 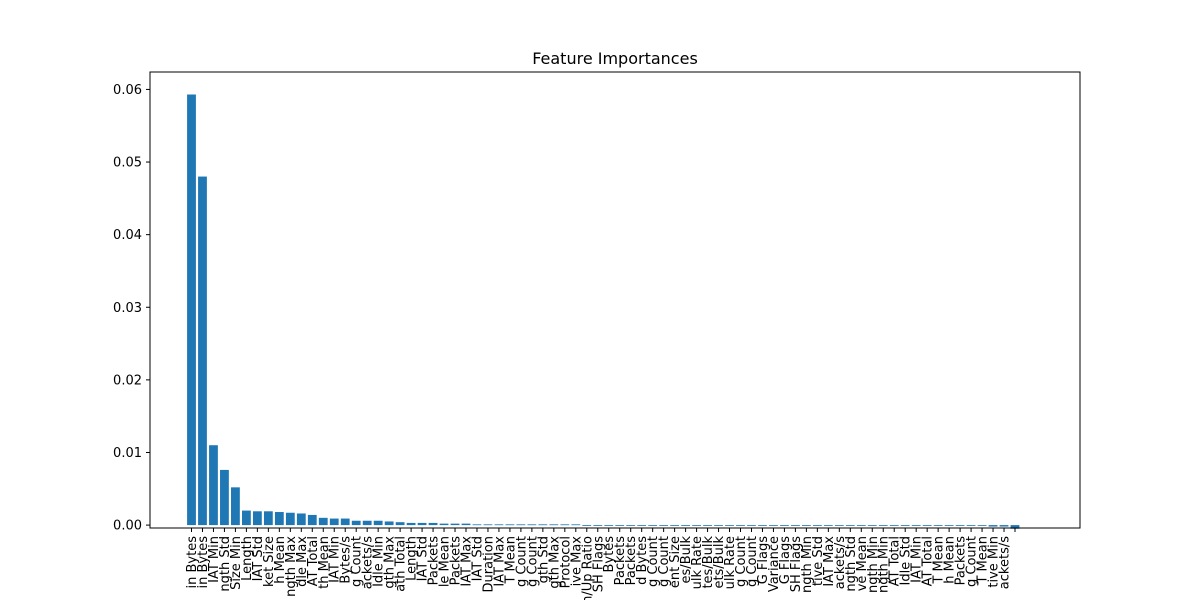 I want to click on x-tick-label: in Bytes, so click(x=192, y=562).